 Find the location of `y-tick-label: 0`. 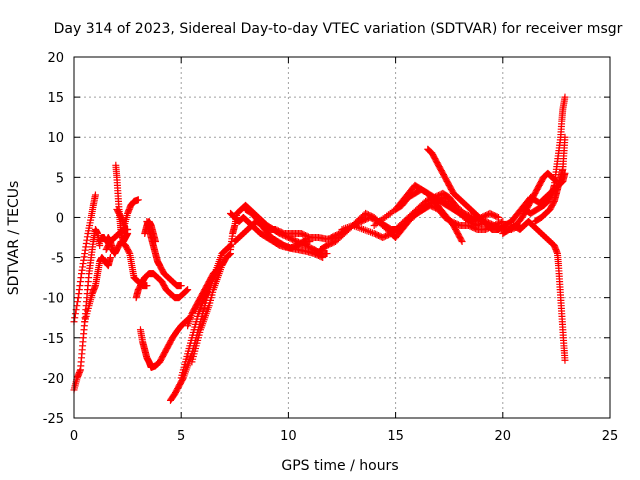

y-tick-label: 0 is located at coordinates (60, 218).